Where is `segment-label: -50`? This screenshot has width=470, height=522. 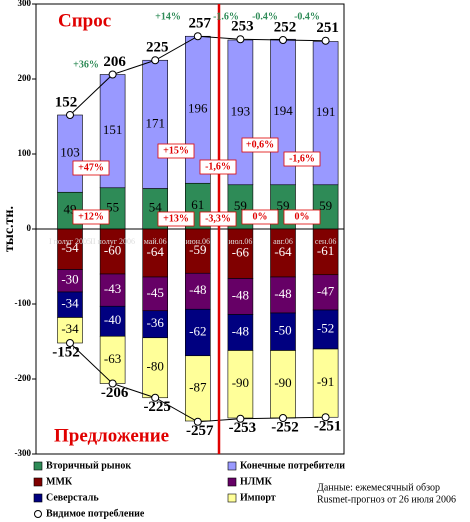
segment-label: -50 is located at coordinates (282, 330).